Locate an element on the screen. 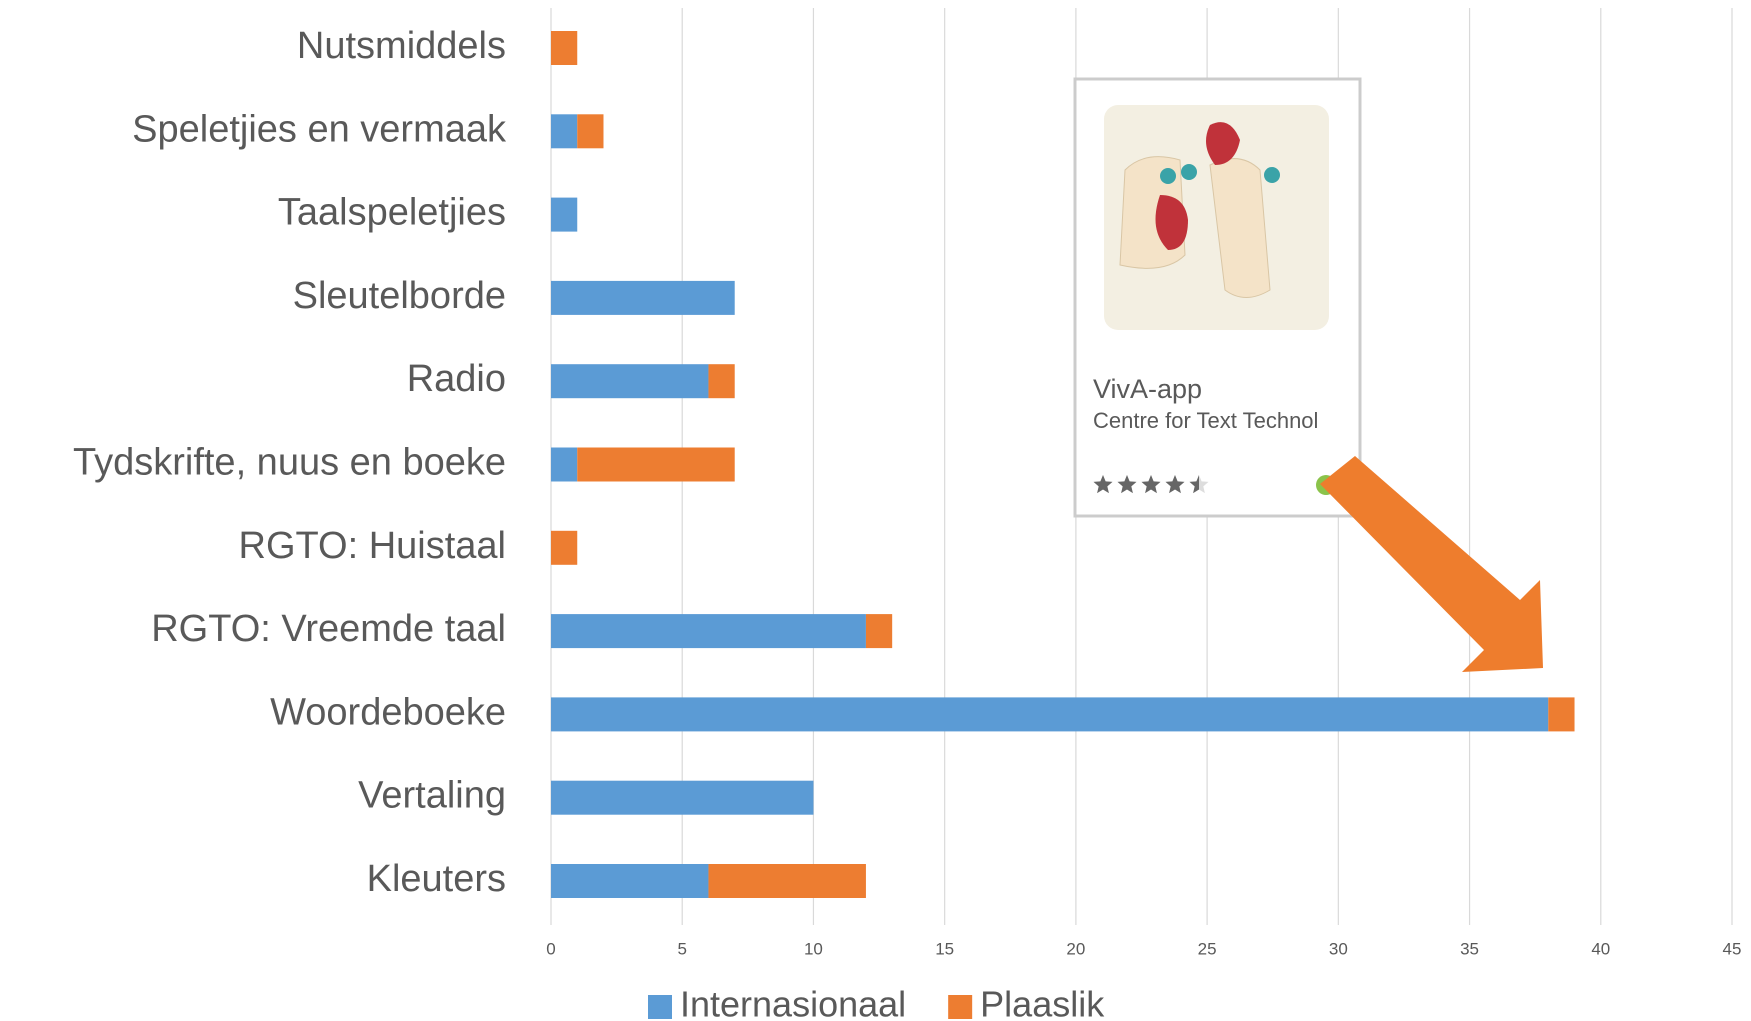 The image size is (1751, 1021). y-tick-label: Vertaling is located at coordinates (432, 796).